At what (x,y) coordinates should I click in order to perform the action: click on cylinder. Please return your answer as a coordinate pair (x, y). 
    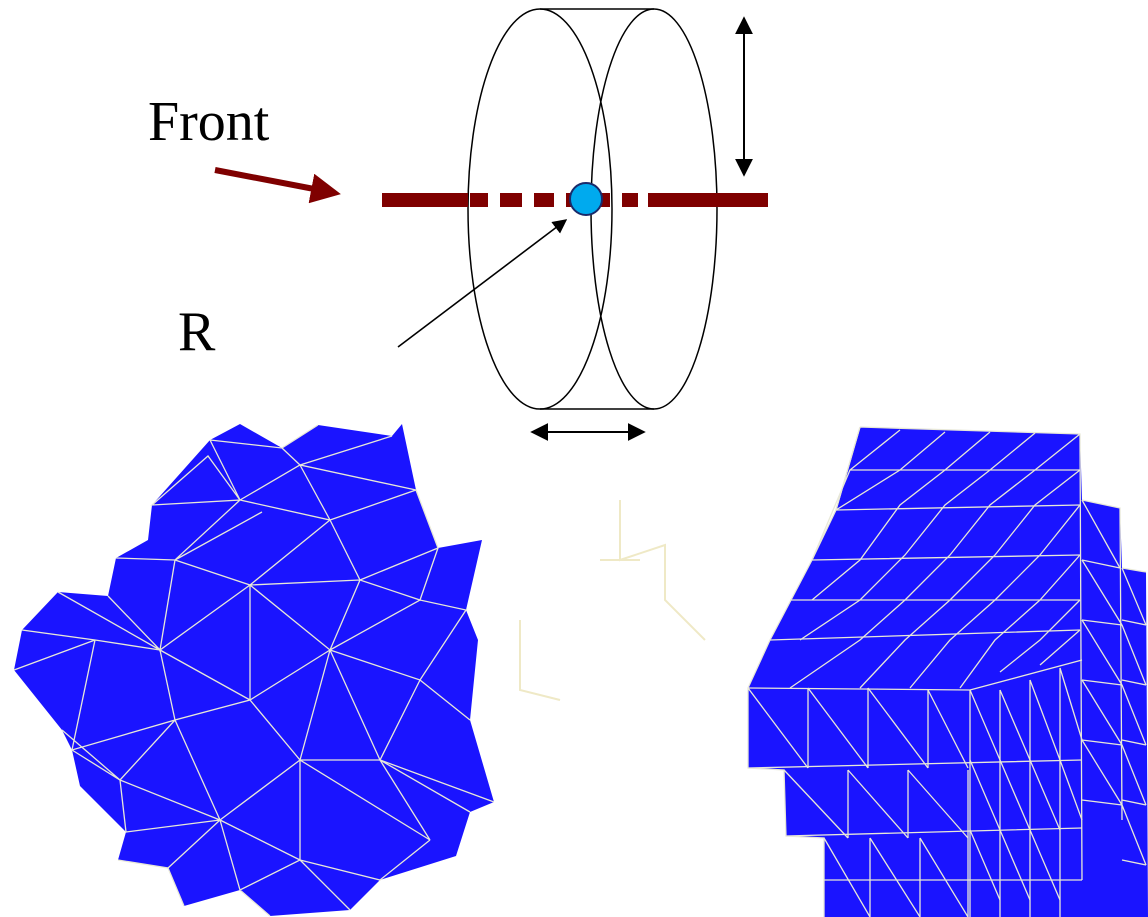
    Looking at the image, I should click on (592, 209).